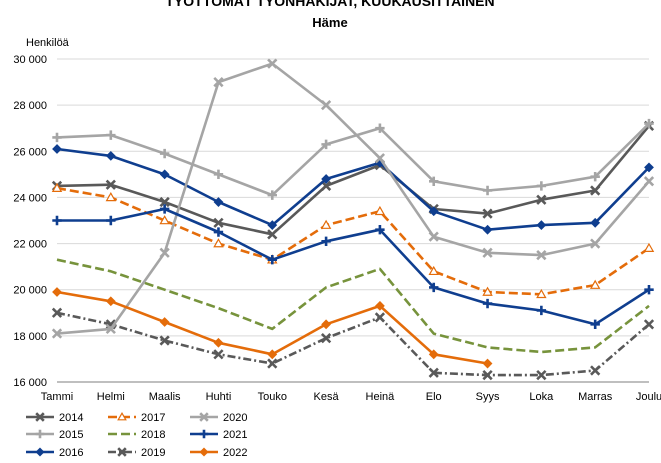  I want to click on series-2022, so click(272, 328).